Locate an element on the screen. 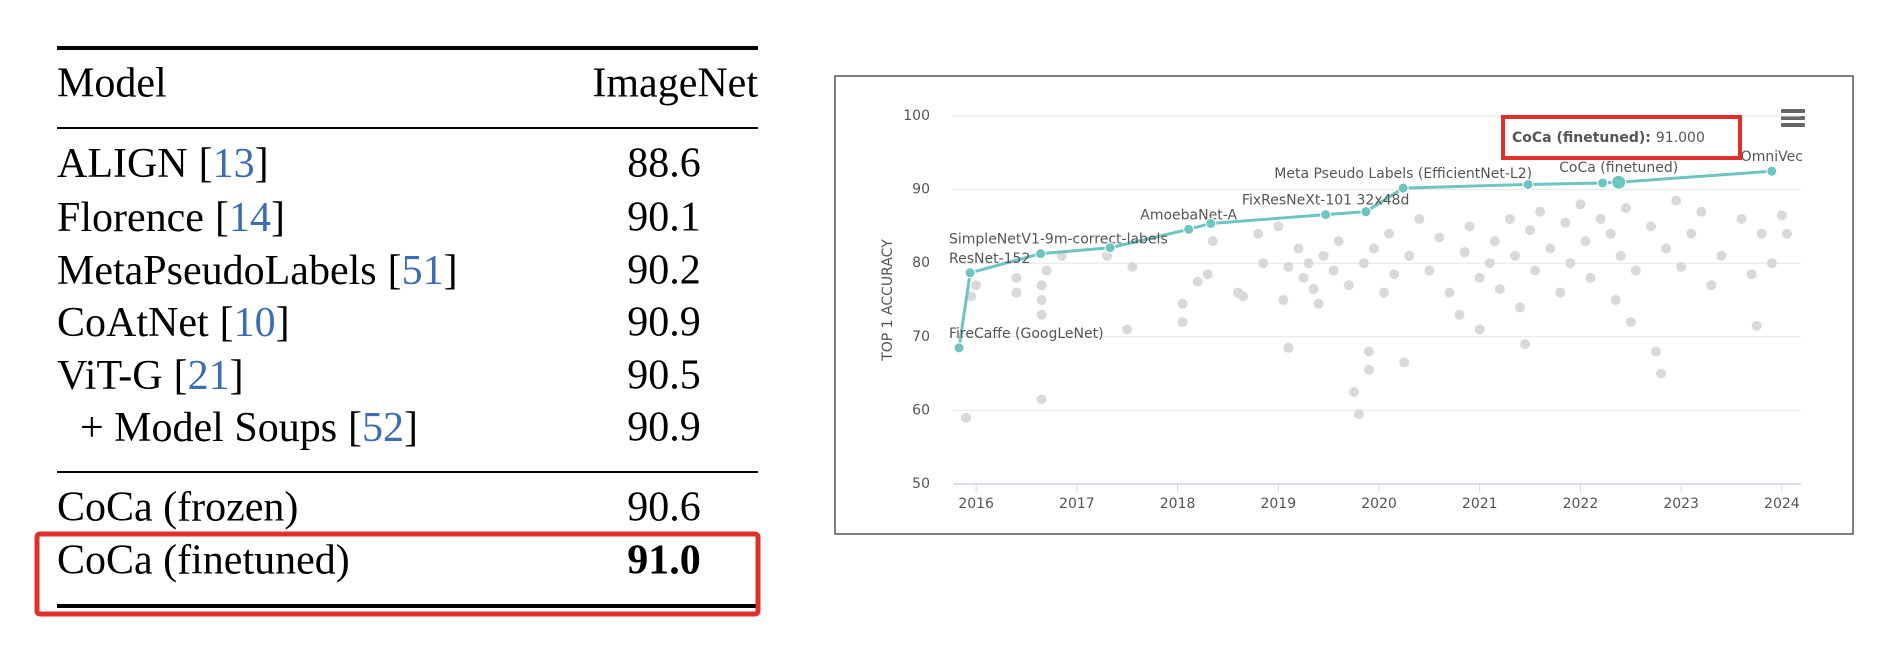 The height and width of the screenshot is (650, 1892). x-tick-label: 2021 is located at coordinates (1480, 504).